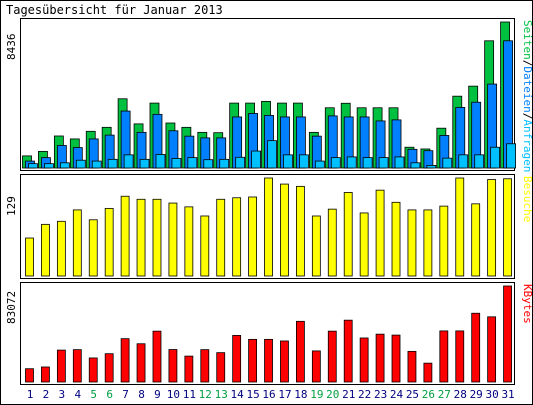 This screenshot has width=533, height=405. Describe the element at coordinates (492, 394) in the screenshot. I see `day-label: 30` at that location.